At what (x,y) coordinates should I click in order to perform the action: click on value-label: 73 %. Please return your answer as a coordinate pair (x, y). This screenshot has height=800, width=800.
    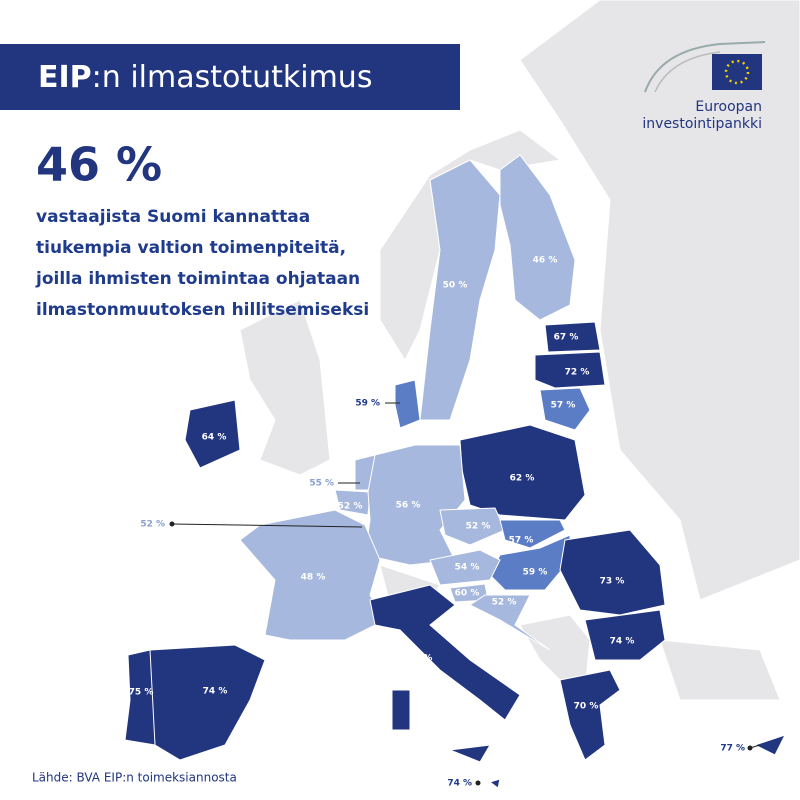
    Looking at the image, I should click on (612, 582).